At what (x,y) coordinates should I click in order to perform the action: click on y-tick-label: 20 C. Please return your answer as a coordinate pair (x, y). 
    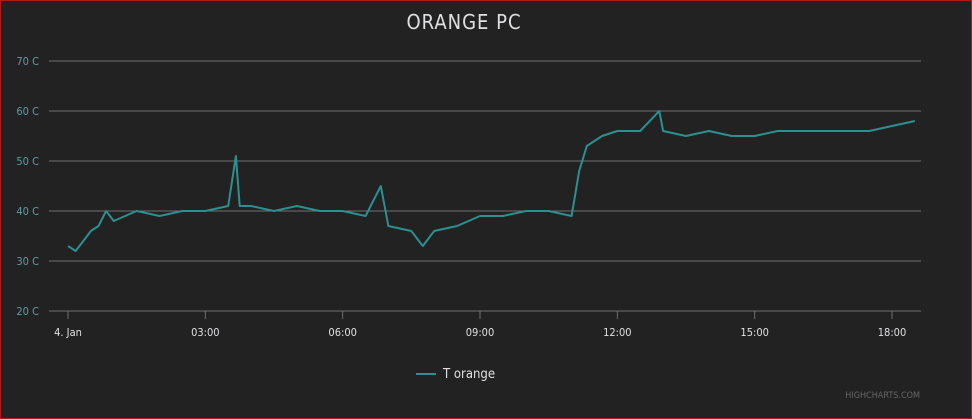
    Looking at the image, I should click on (27, 311).